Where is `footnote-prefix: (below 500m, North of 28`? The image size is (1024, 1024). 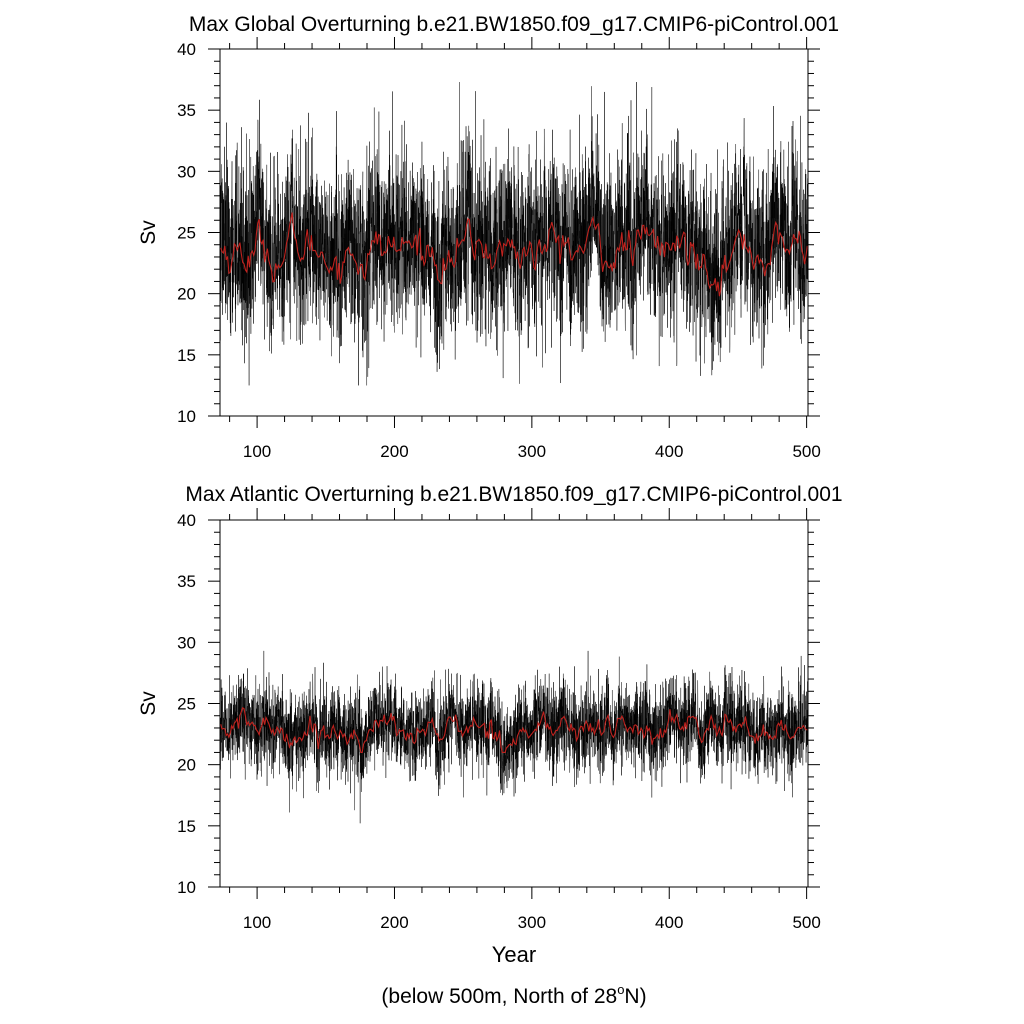
footnote-prefix: (below 500m, North of 28 is located at coordinates (499, 996).